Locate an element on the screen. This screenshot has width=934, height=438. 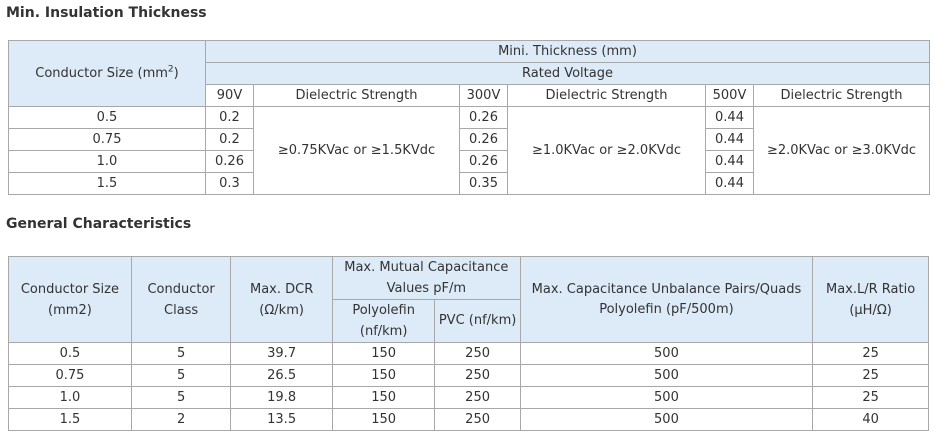
table-row: 1.5 2 13.5 150 250 500 40 is located at coordinates (468, 419).